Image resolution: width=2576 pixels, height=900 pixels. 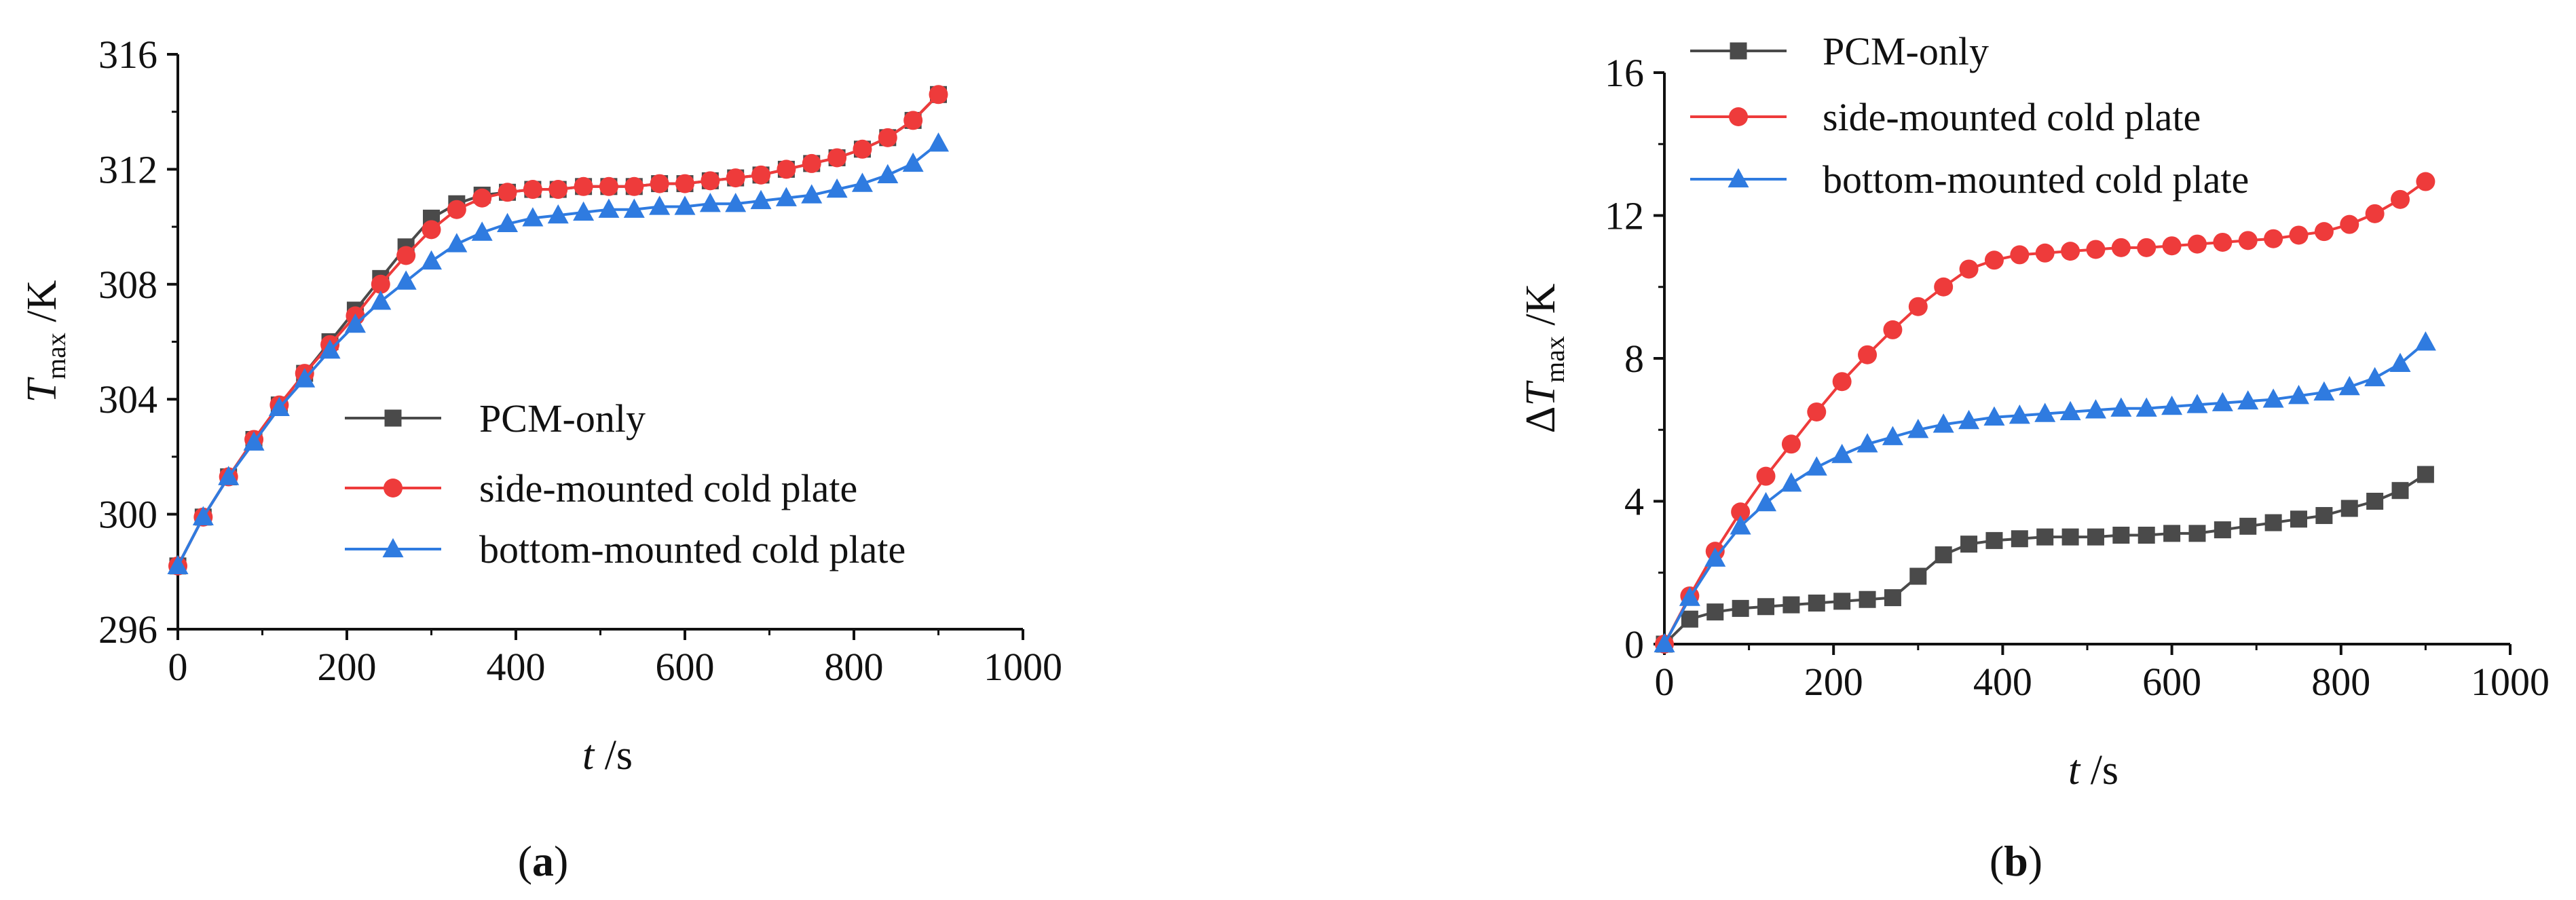 I want to click on legend-label: bottom-mounted cold plate, so click(x=2036, y=180).